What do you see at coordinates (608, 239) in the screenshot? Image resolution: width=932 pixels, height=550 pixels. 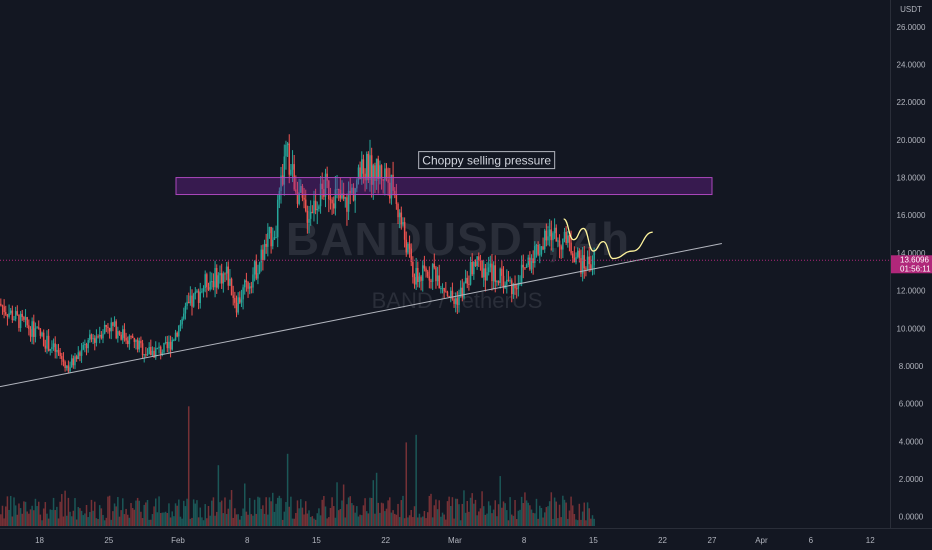 I see `projection-curve` at bounding box center [608, 239].